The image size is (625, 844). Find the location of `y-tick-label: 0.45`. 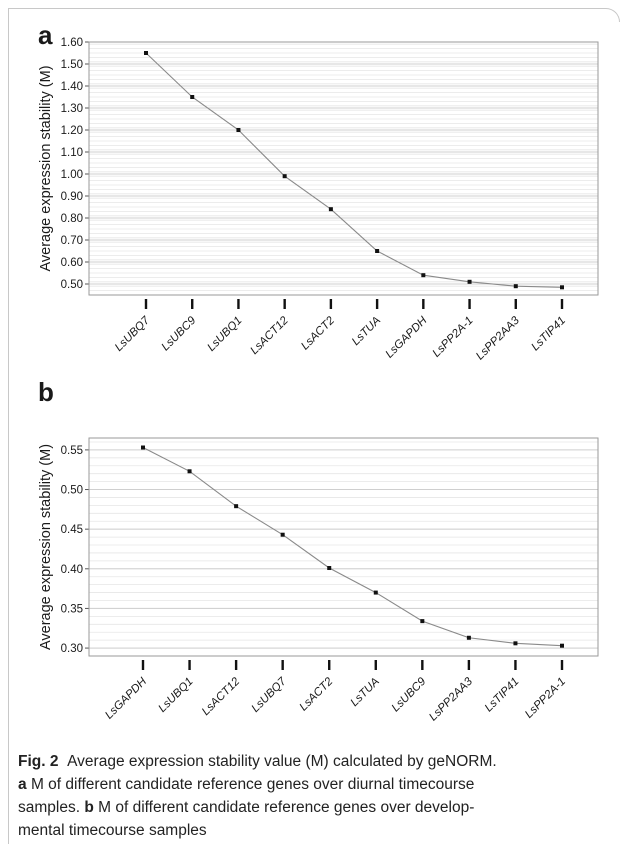

y-tick-label: 0.45 is located at coordinates (72, 530).